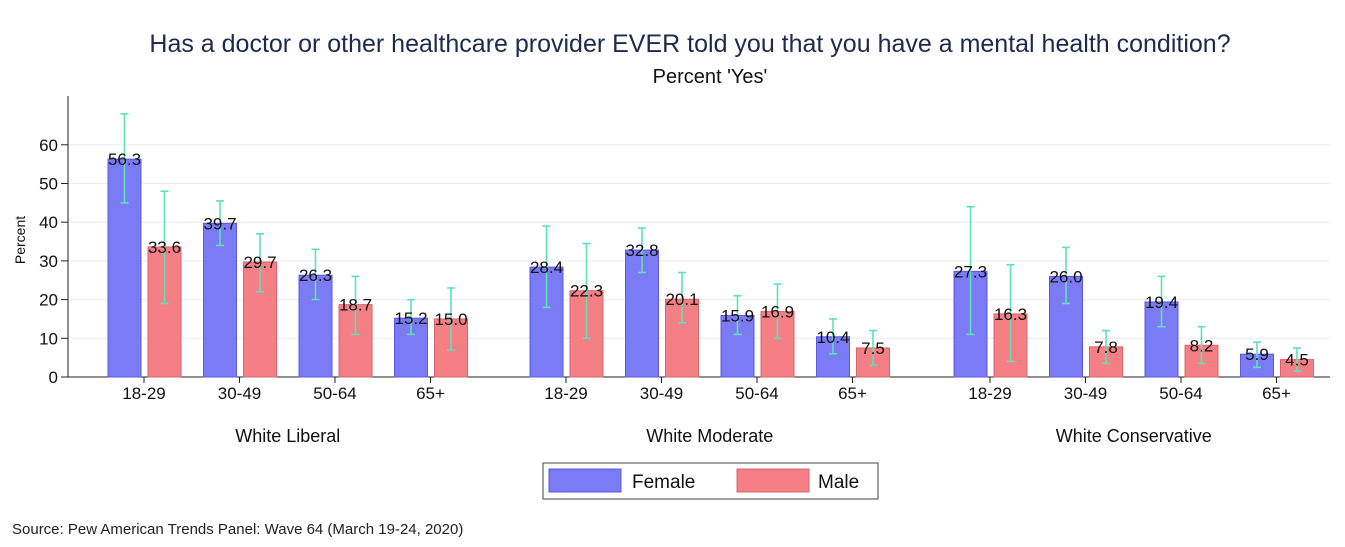 This screenshot has height=547, width=1345. I want to click on data-label: 22.3, so click(586, 291).